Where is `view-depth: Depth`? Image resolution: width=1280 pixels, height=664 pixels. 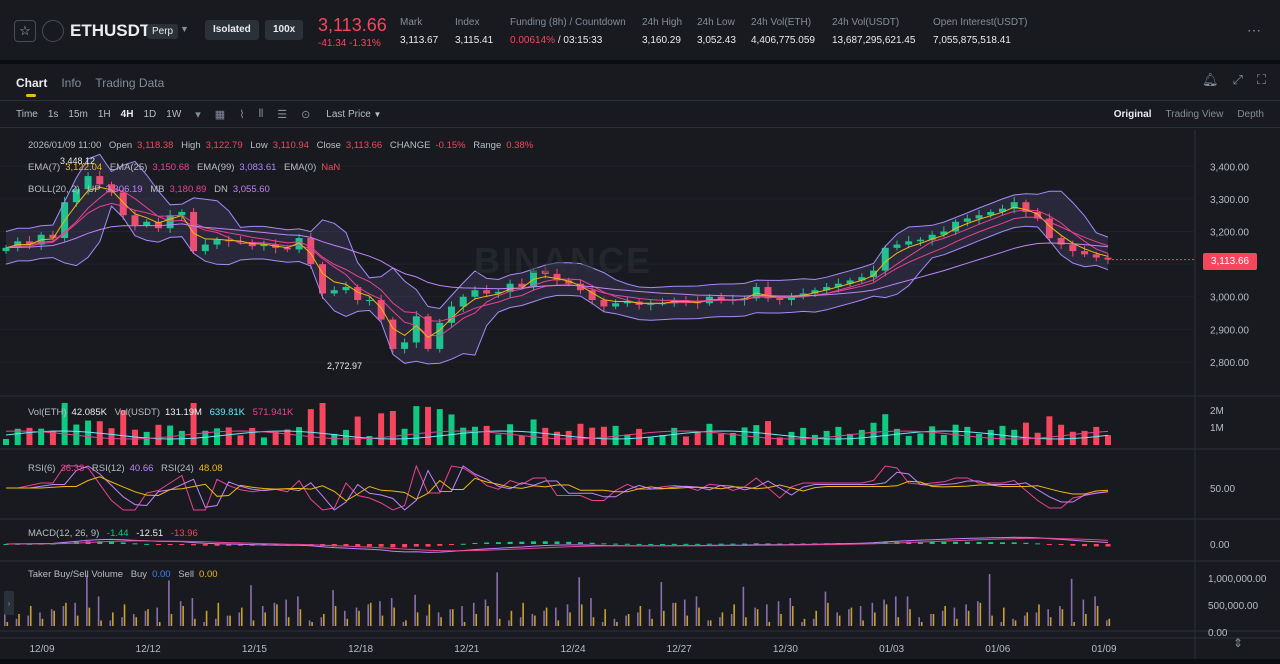
view-depth: Depth is located at coordinates (1250, 114).